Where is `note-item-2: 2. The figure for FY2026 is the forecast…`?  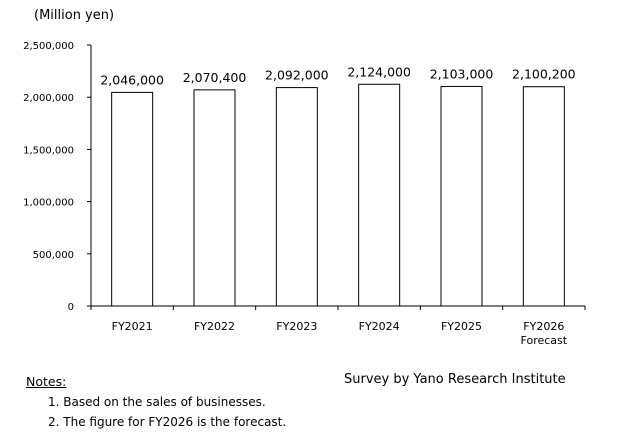
note-item-2: 2. The figure for FY2026 is the forecast… is located at coordinates (167, 422).